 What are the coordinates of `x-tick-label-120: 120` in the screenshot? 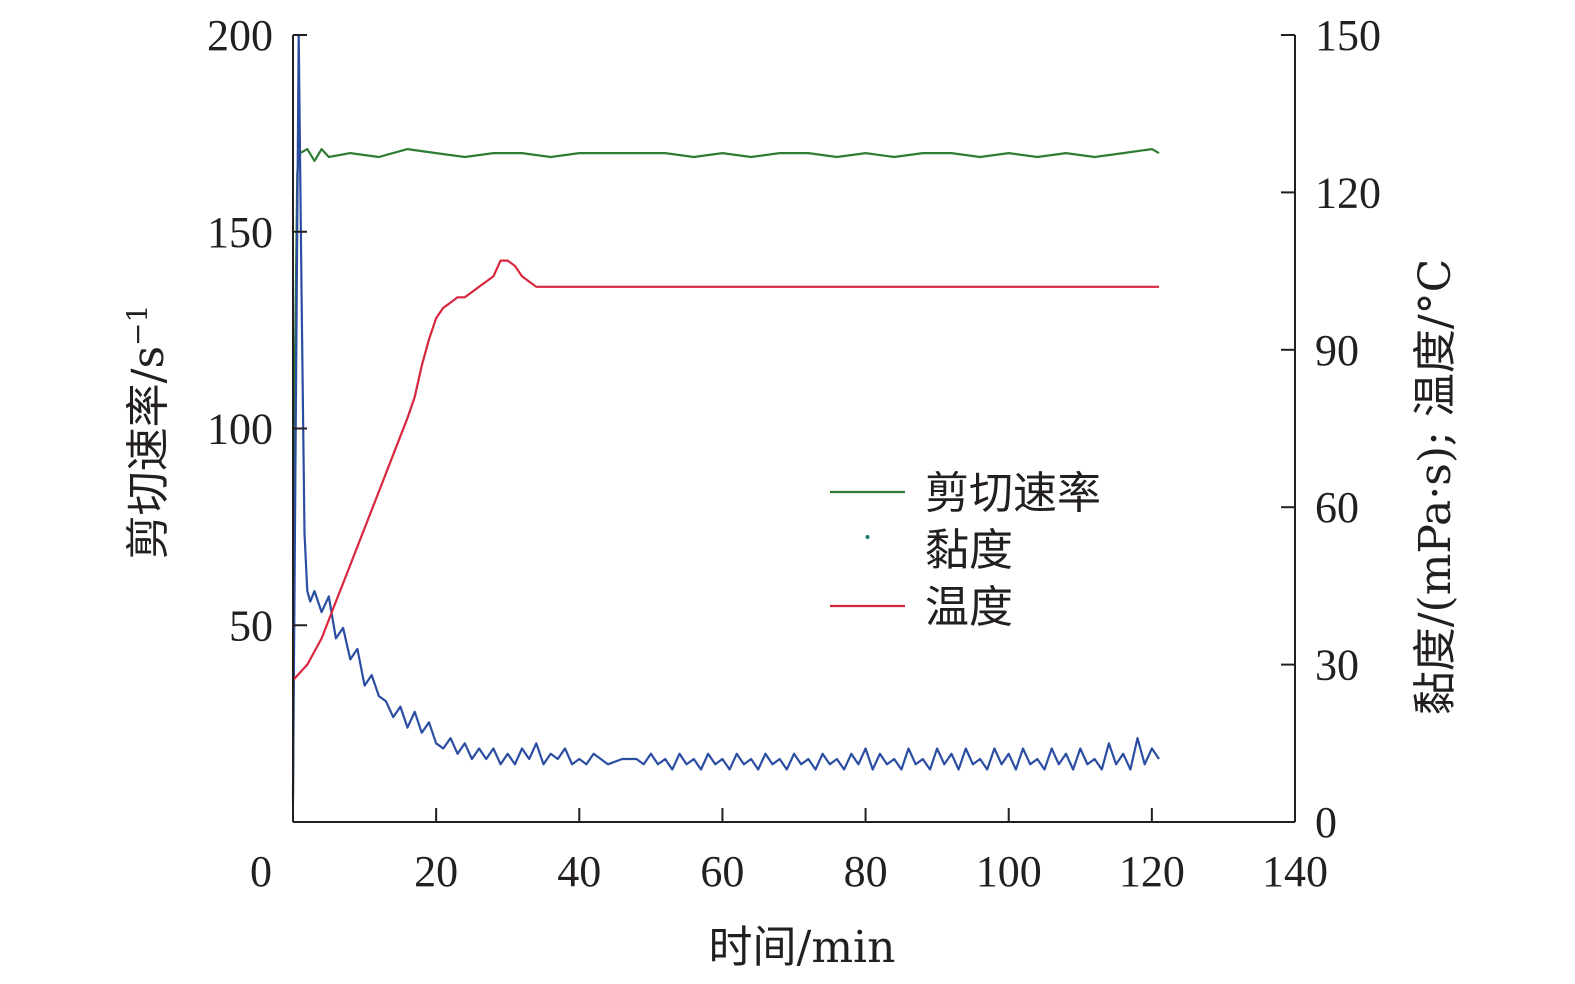 It's located at (1152, 871).